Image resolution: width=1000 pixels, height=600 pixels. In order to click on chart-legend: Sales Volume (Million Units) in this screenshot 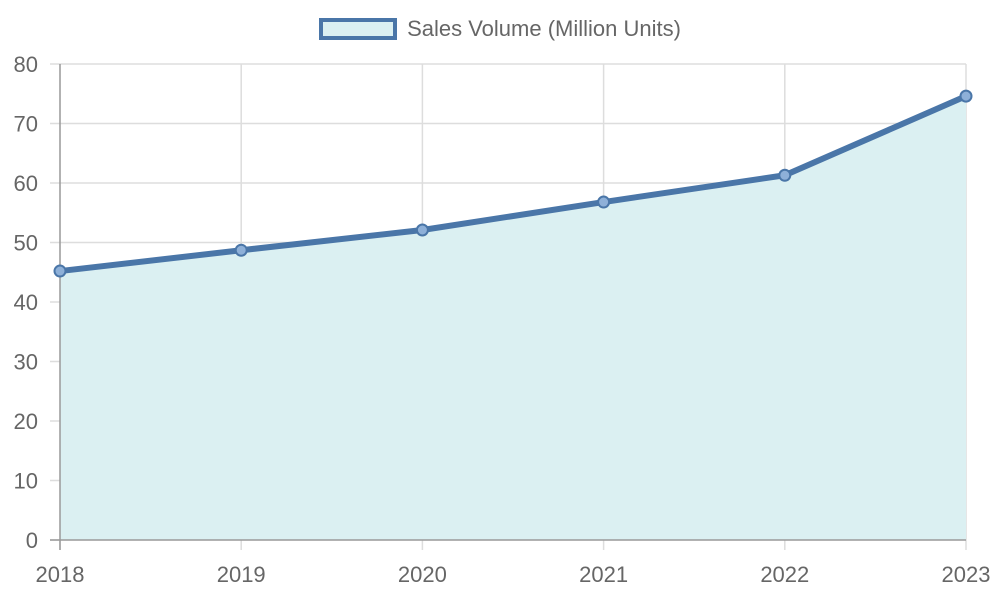, I will do `click(500, 29)`.